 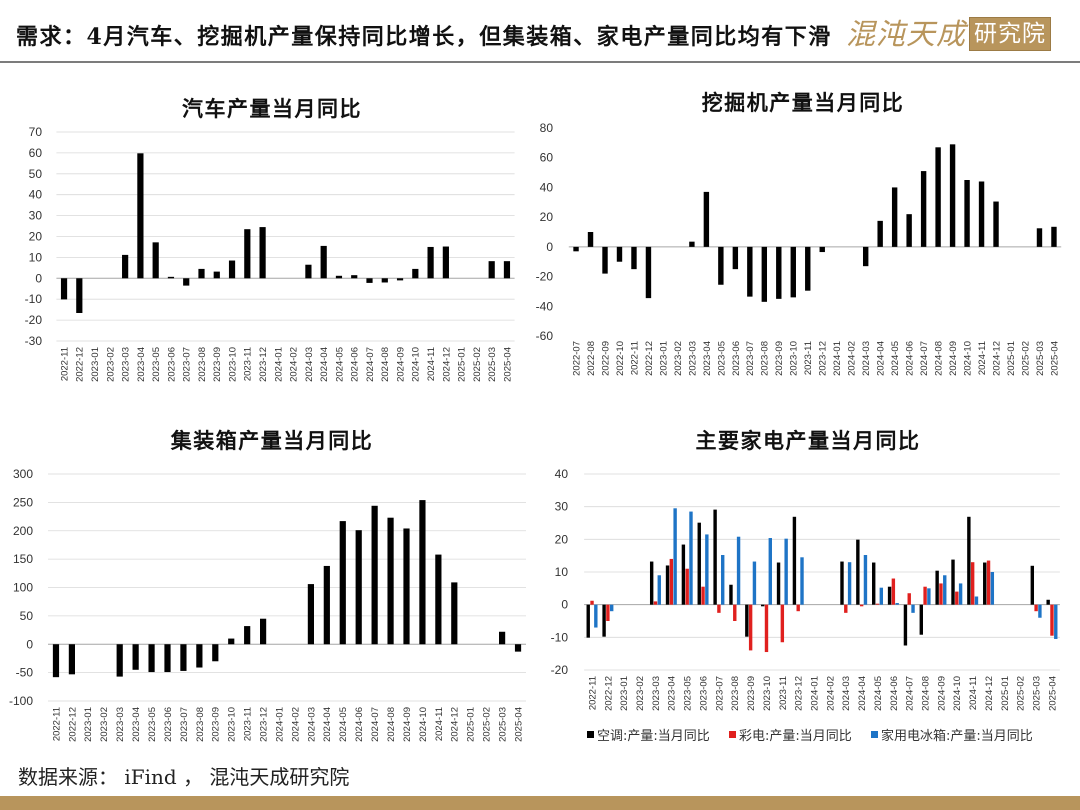 I want to click on x-tick-label: 2023-08, so click(x=735, y=693).